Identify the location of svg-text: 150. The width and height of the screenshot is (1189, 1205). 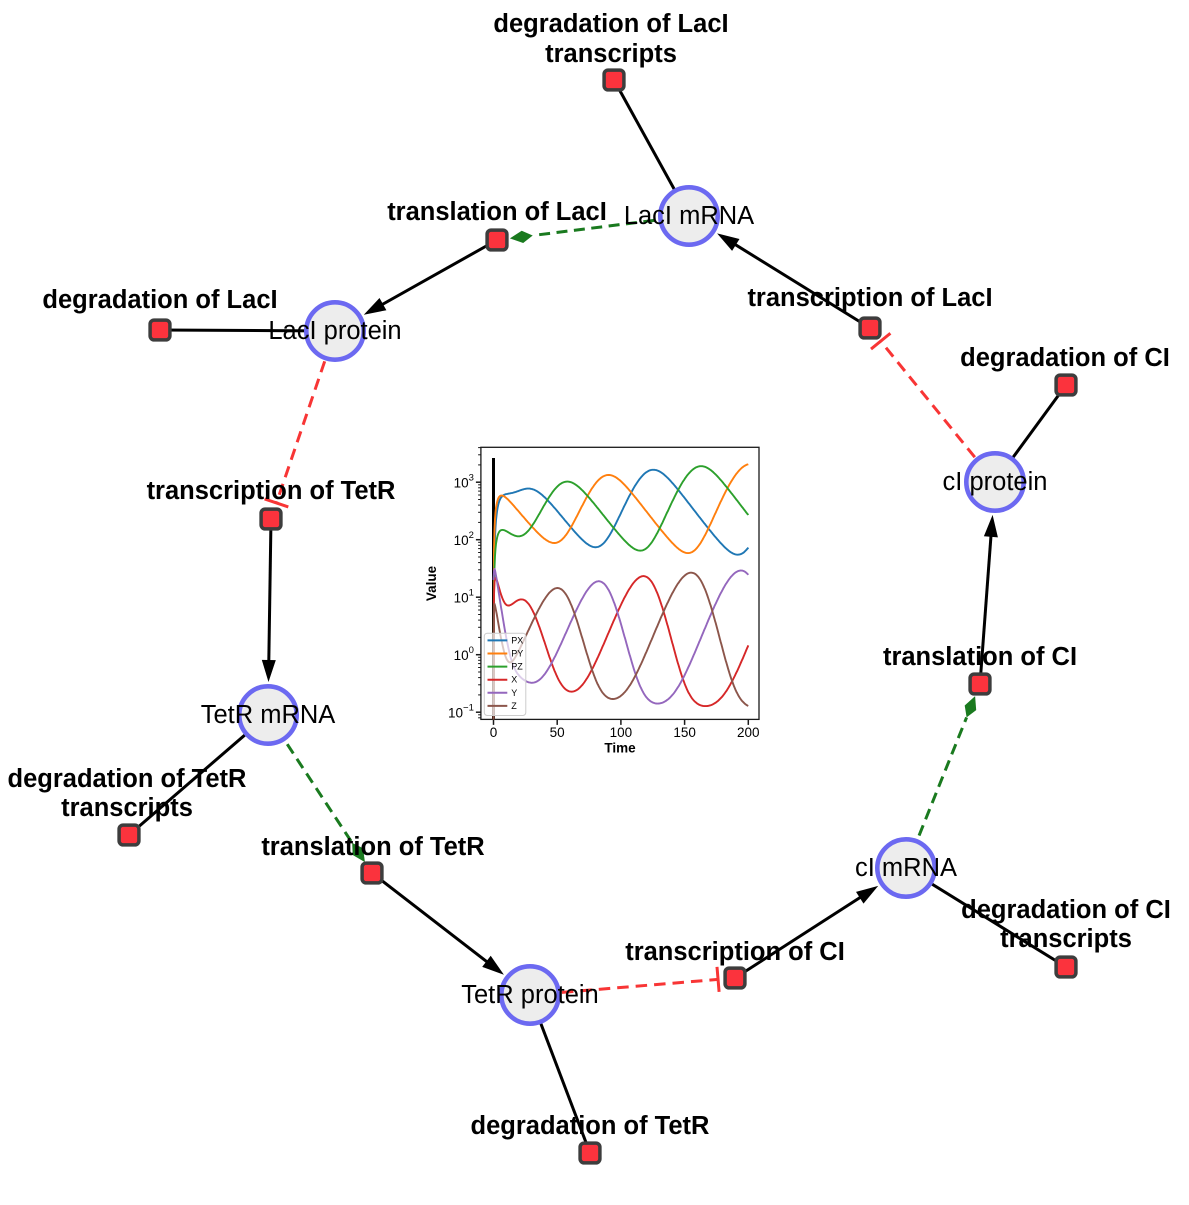
(684, 732).